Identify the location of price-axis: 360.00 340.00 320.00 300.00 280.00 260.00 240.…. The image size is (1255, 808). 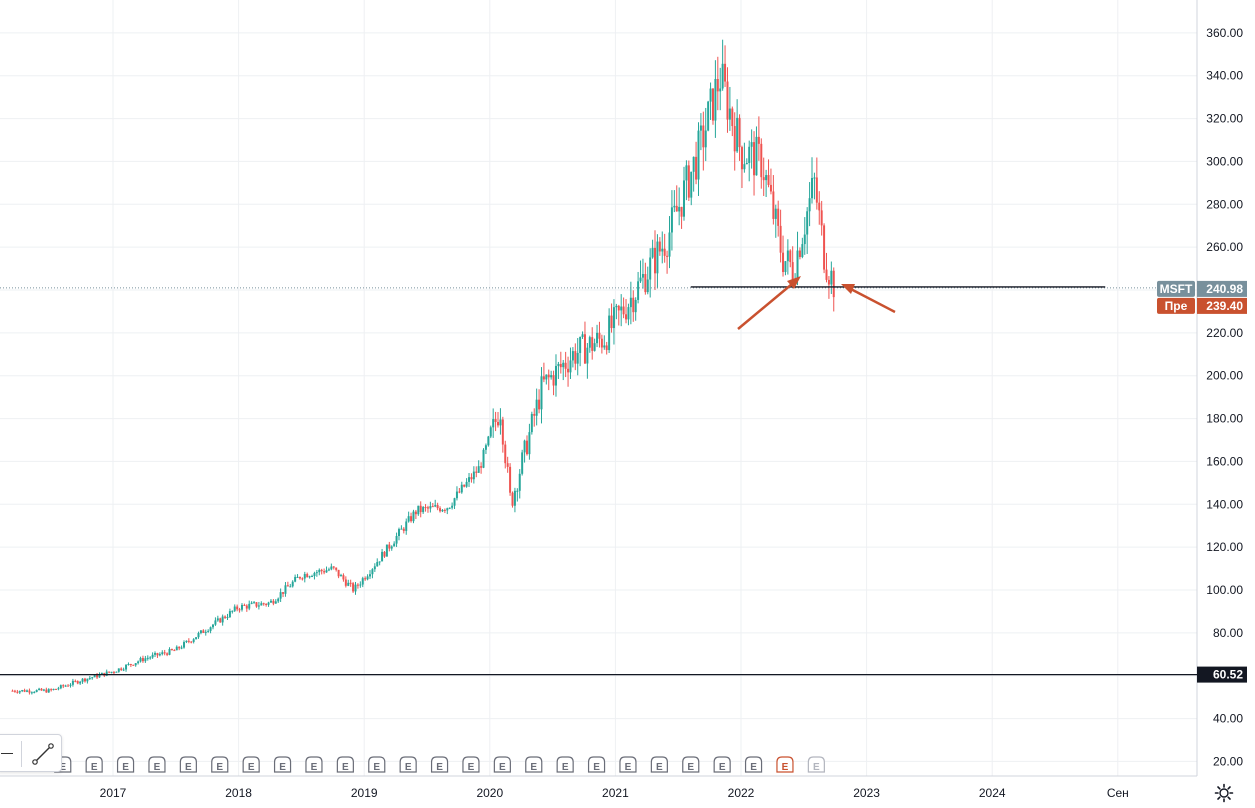
(1224, 397).